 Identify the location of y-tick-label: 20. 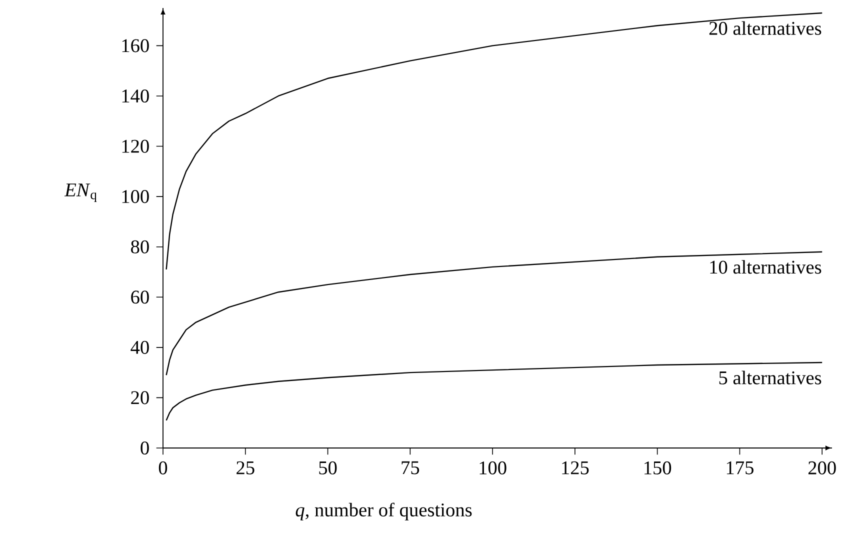
(140, 397).